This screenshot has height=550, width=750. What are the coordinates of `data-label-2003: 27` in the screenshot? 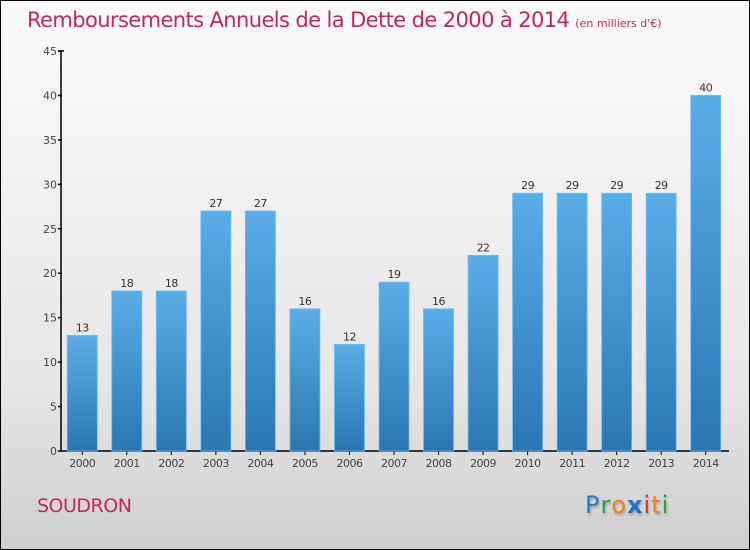 It's located at (215, 203).